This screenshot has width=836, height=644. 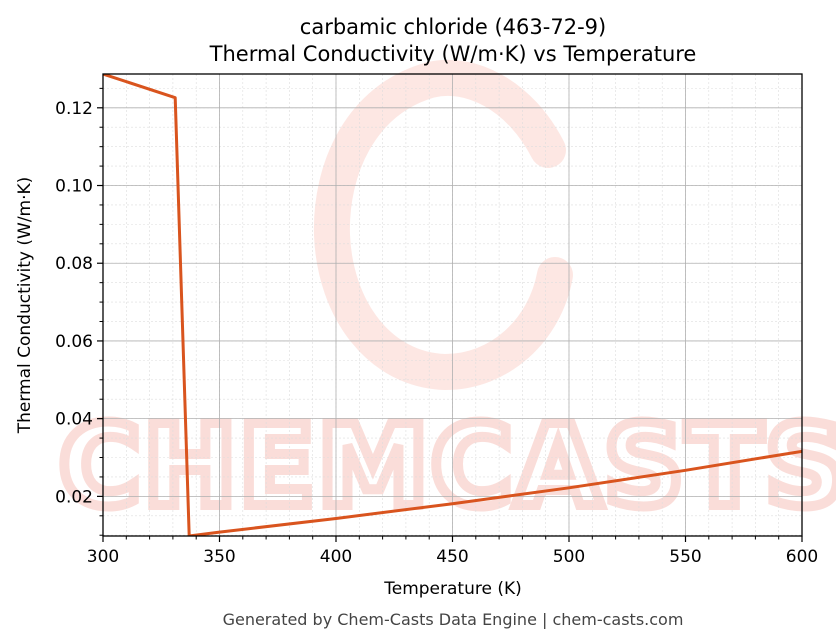 I want to click on x-tick-label: 550, so click(x=685, y=557).